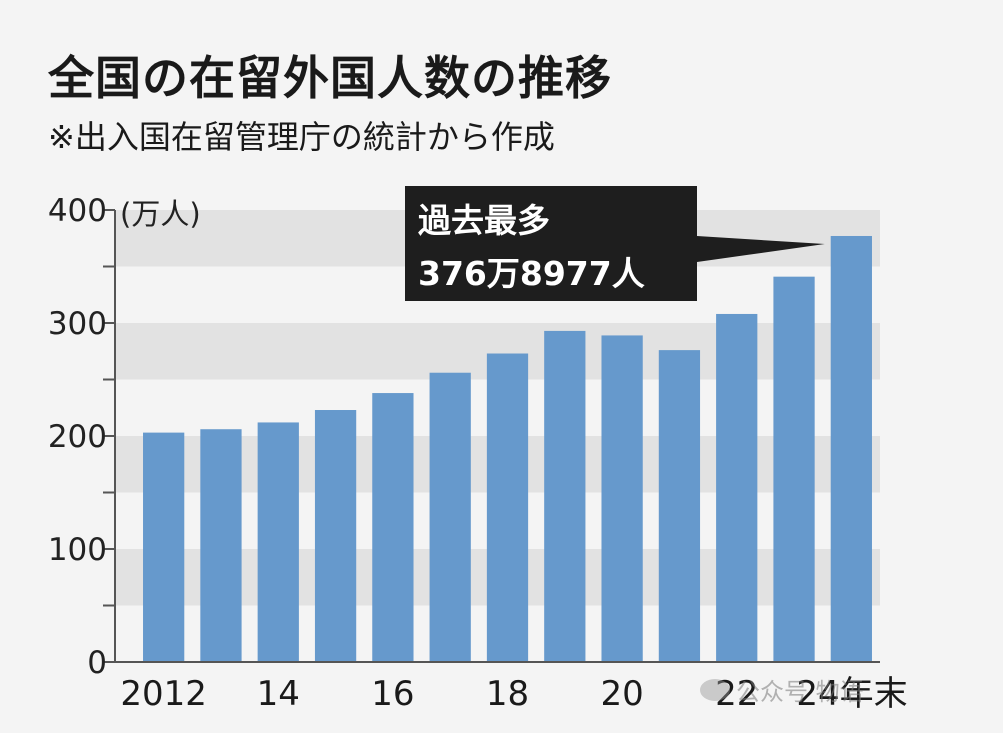 Image resolution: width=1003 pixels, height=733 pixels. I want to click on y-tick-label-100: 100, so click(77, 550).